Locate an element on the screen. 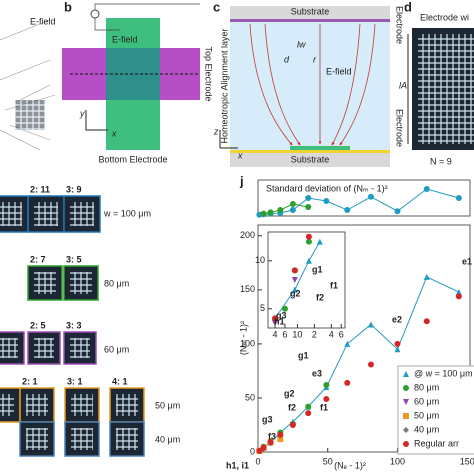  annotation: e2 is located at coordinates (397, 319).